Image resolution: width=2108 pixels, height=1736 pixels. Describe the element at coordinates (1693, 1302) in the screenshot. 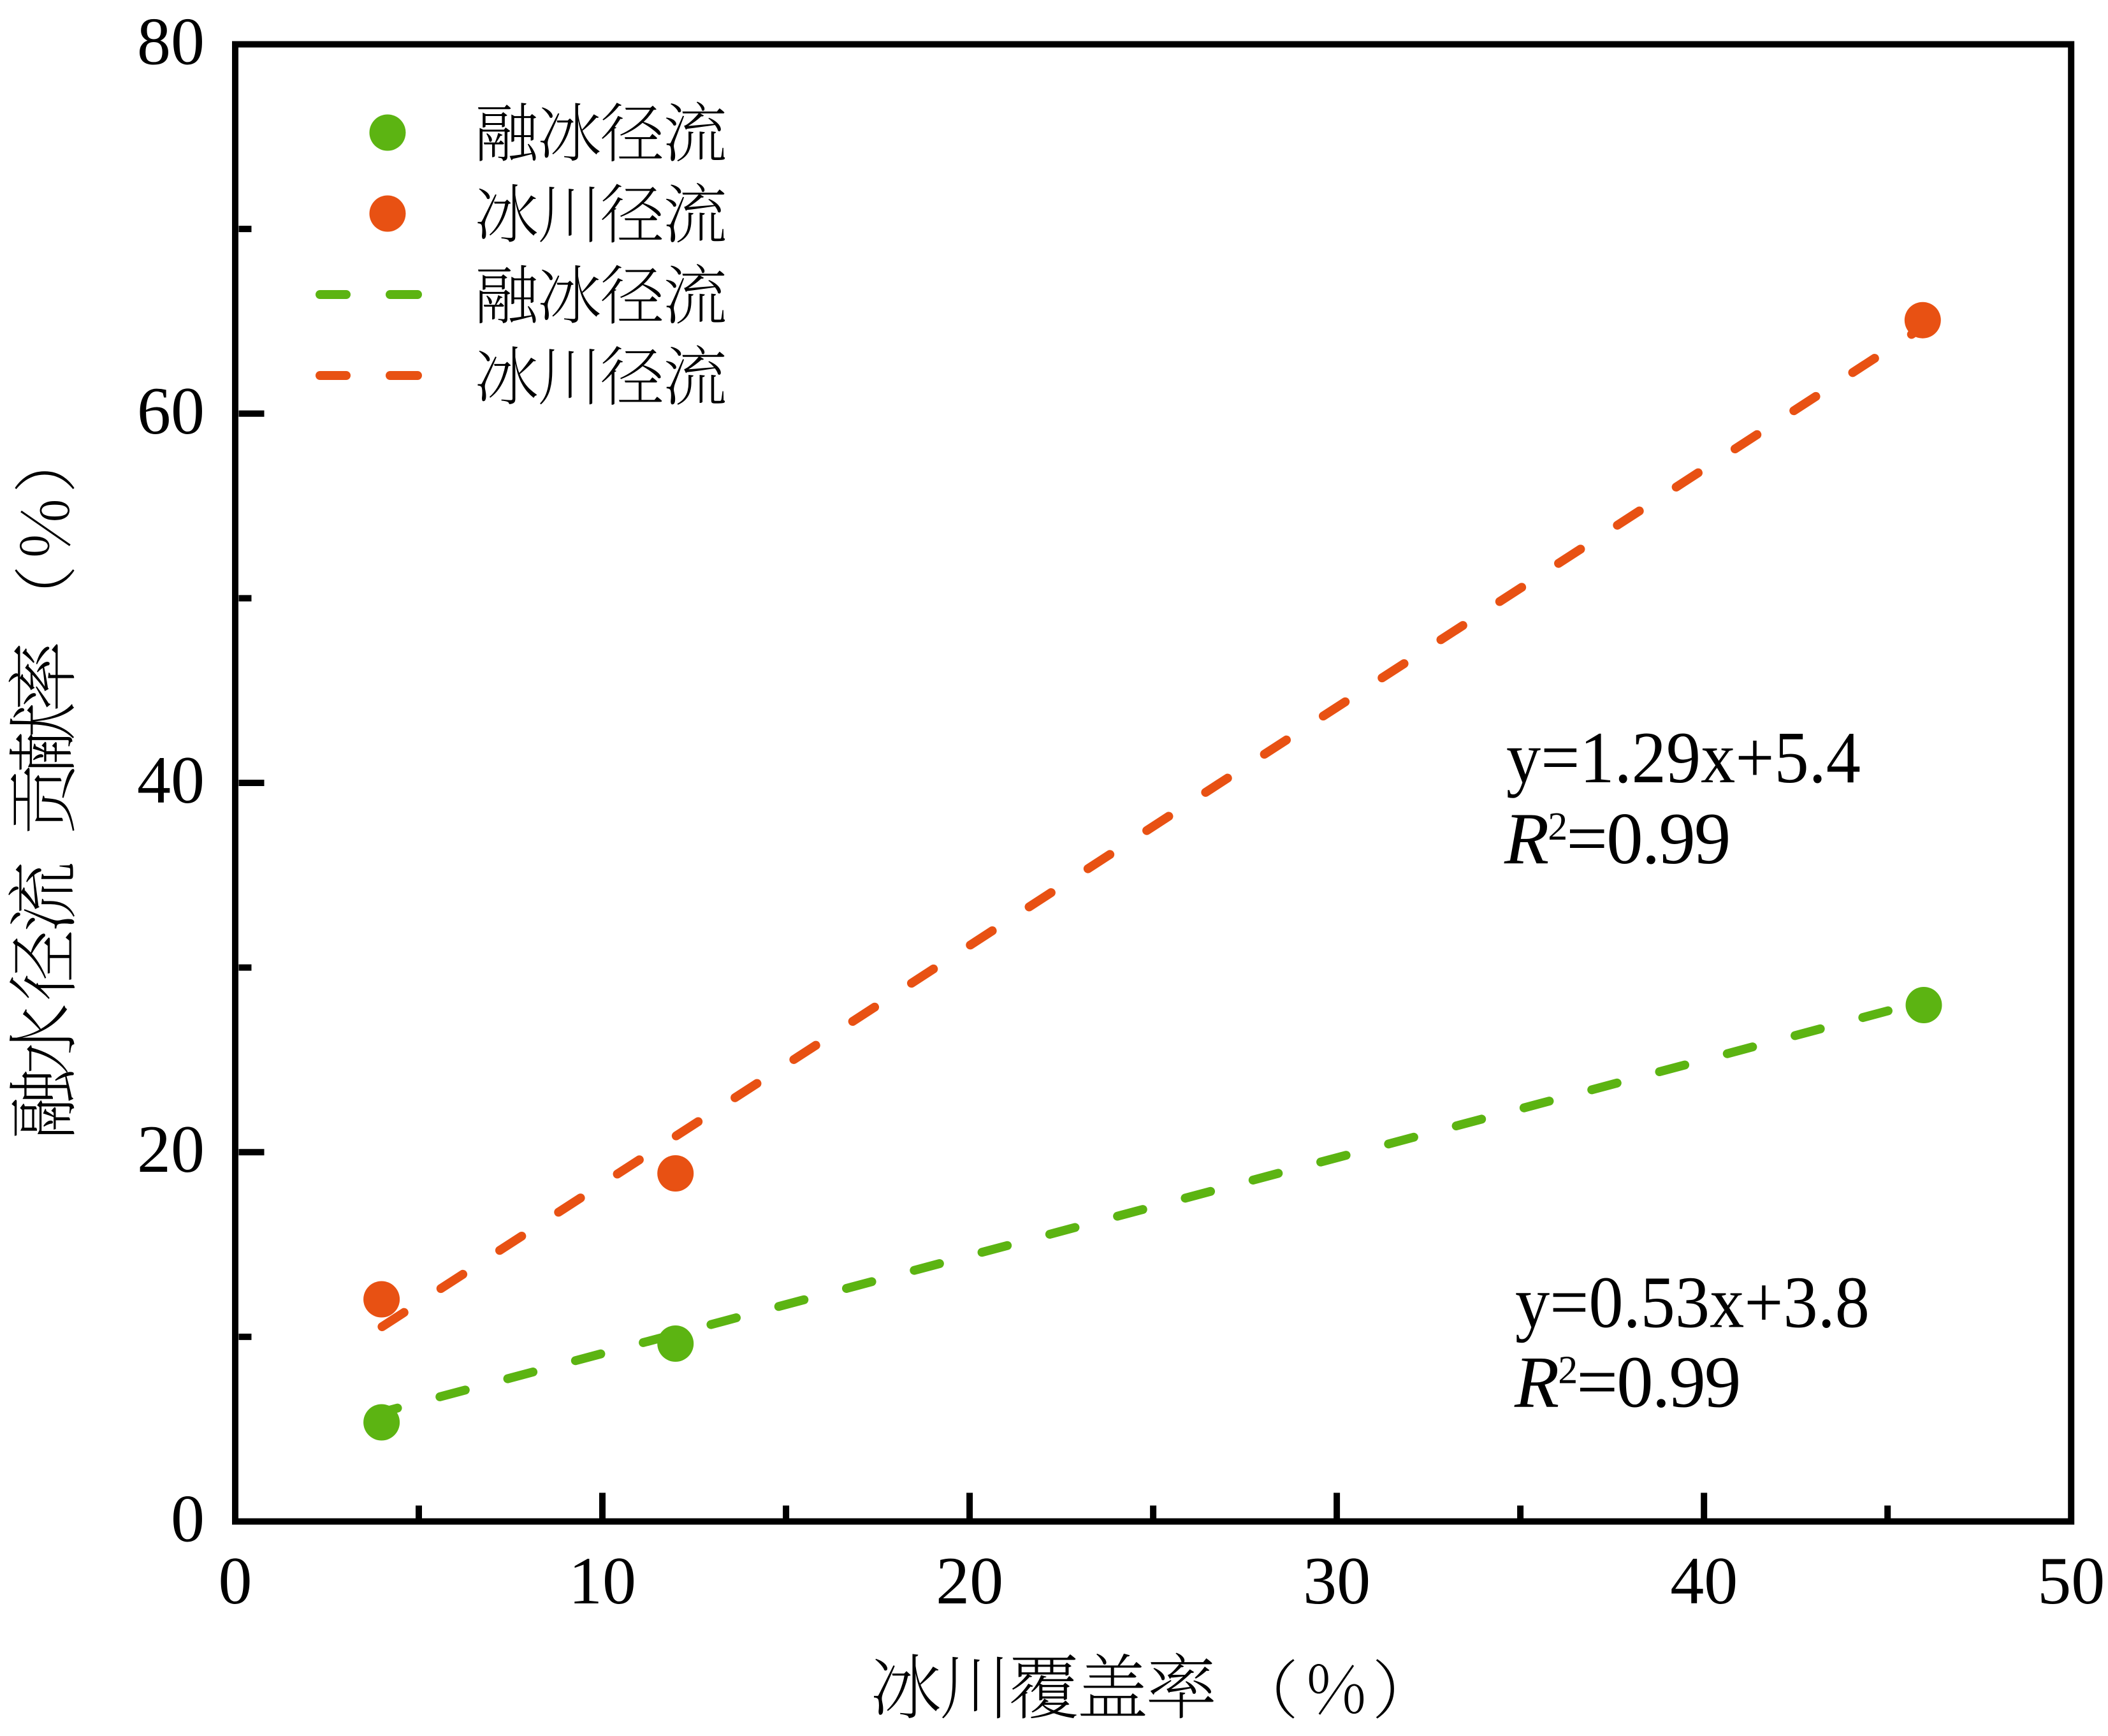

I see `svg-text: y=0.53x+3.8` at that location.